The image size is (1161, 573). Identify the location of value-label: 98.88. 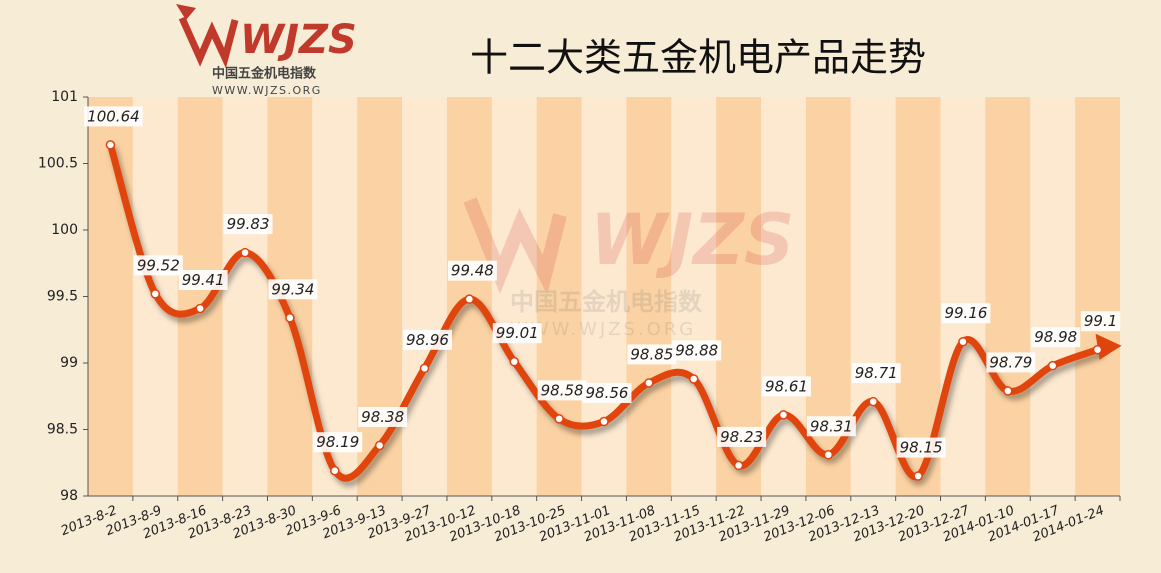
(696, 350).